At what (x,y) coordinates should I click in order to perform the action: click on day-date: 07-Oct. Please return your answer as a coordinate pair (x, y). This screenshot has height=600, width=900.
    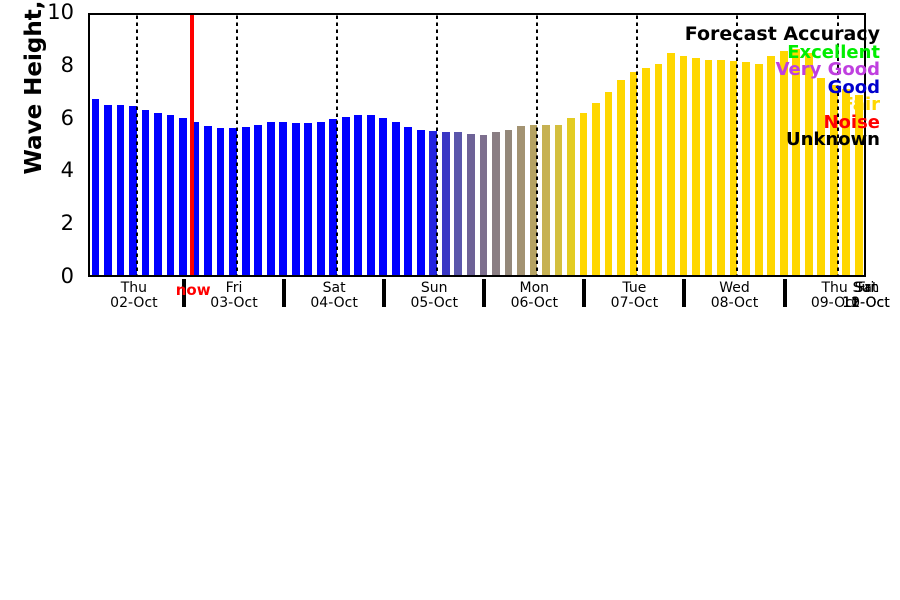
    Looking at the image, I should click on (634, 303).